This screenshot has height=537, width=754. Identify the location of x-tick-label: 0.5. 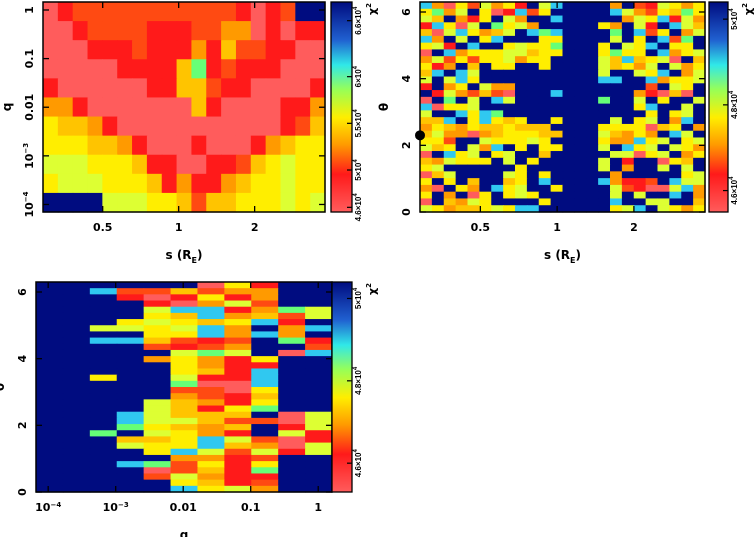
(481, 227).